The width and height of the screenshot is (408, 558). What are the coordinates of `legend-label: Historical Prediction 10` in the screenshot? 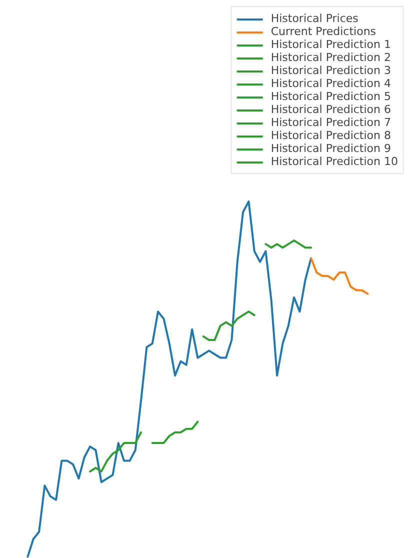 It's located at (334, 161).